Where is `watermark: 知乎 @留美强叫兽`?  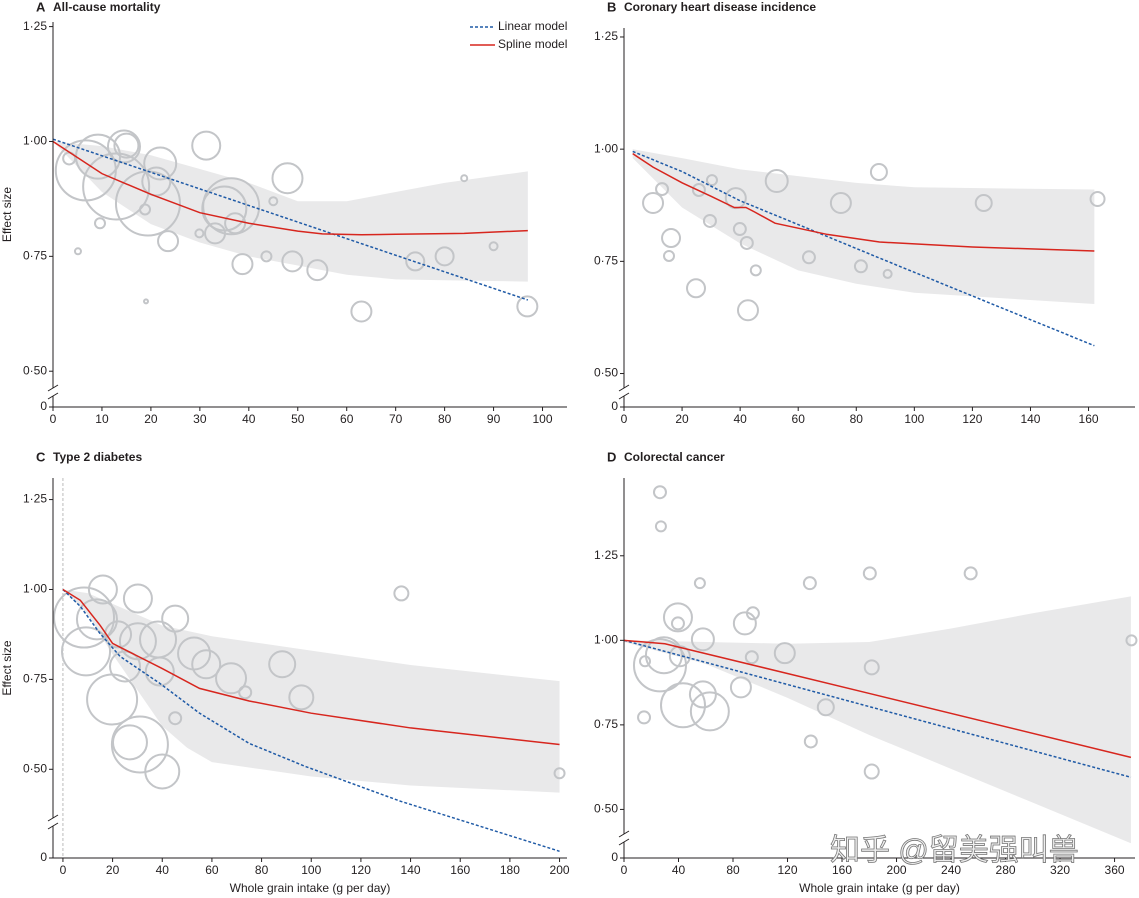
watermark: 知乎 @留美强叫兽 is located at coordinates (954, 850).